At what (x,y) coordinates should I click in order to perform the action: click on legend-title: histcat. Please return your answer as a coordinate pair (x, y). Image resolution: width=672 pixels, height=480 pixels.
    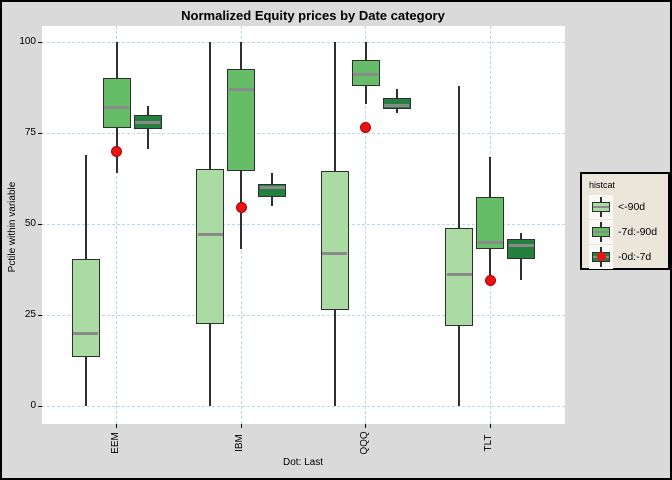
    Looking at the image, I should click on (602, 185).